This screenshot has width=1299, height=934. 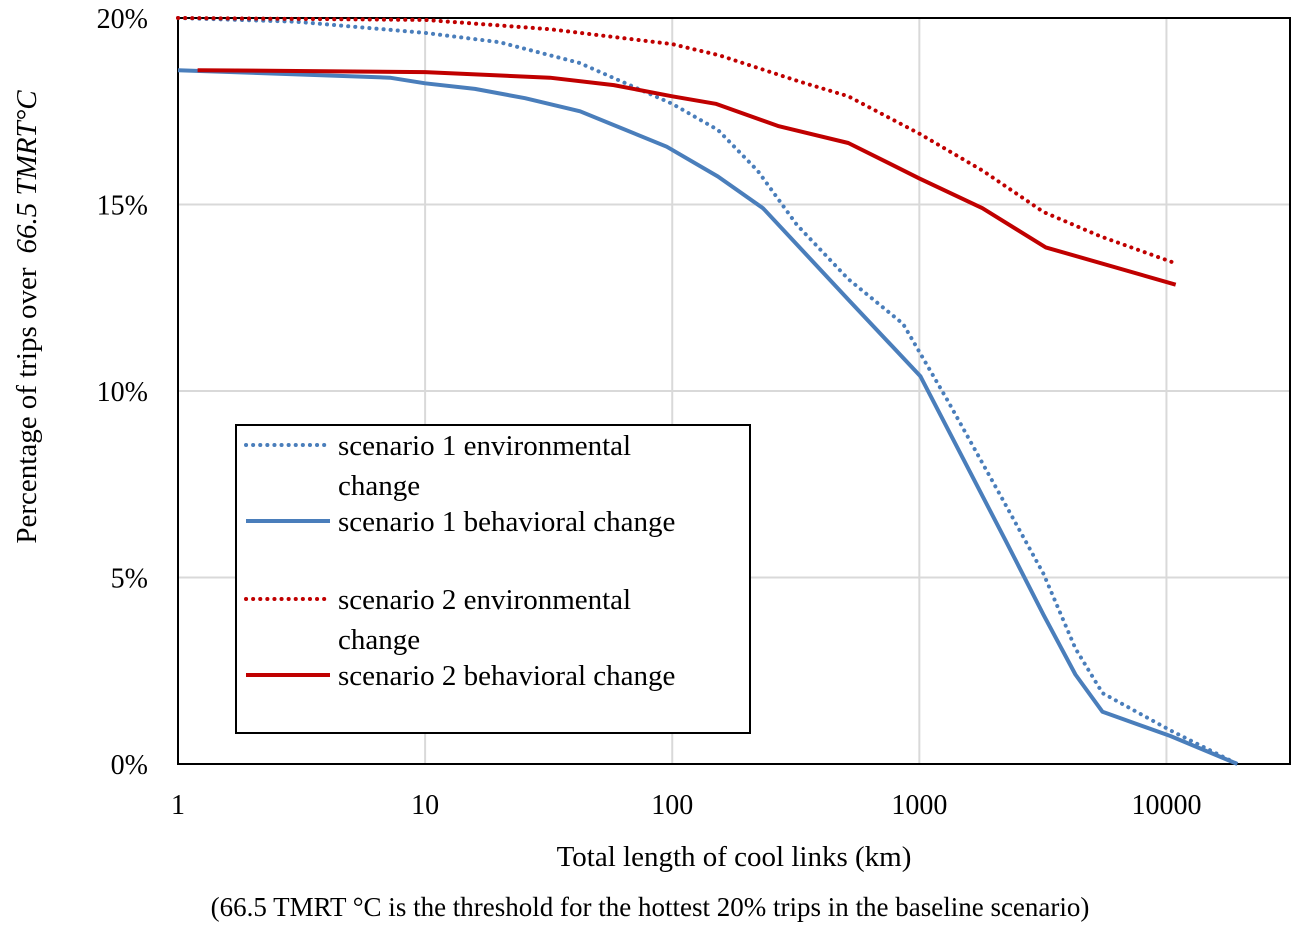 I want to click on y-tick-label: 20%, so click(x=122, y=19).